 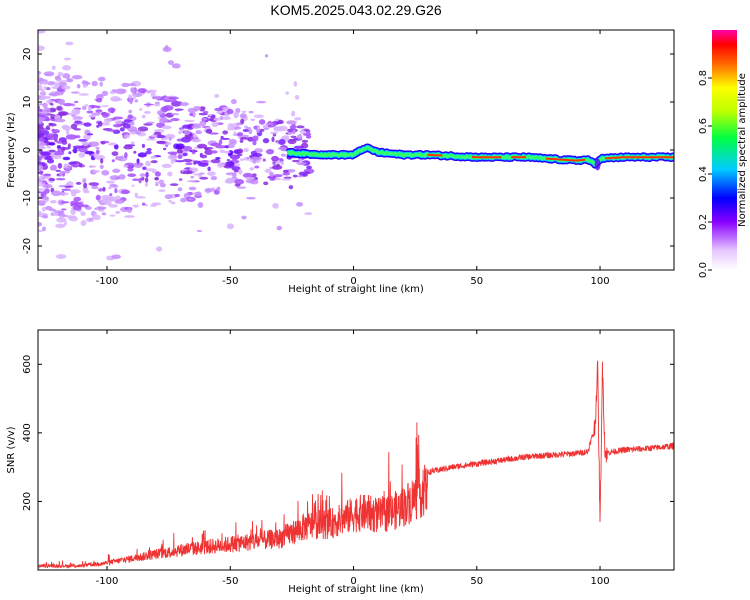 I want to click on snr-x-tick-label: -50, so click(x=230, y=581).